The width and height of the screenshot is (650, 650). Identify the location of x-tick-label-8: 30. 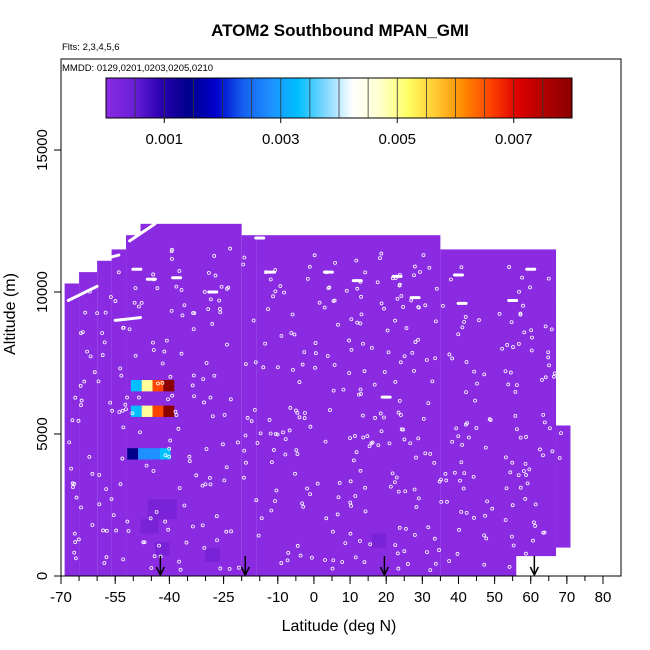
(422, 597).